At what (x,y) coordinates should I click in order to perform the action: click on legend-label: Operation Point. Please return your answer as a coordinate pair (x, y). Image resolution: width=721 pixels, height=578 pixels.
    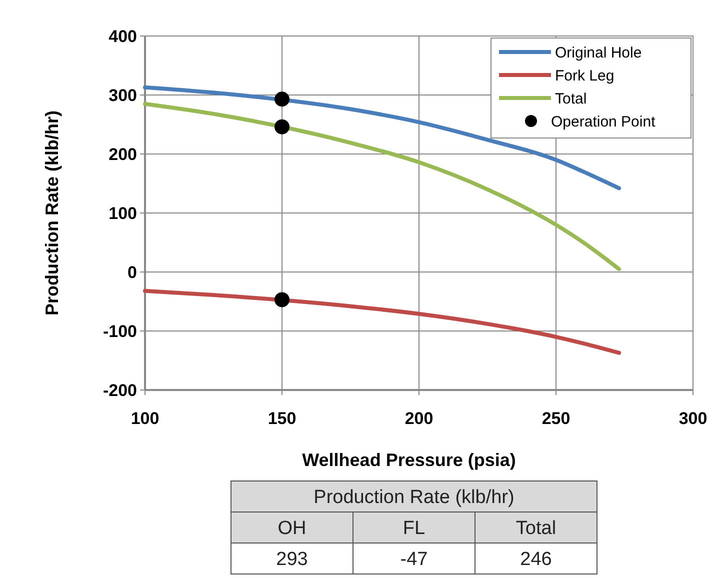
    Looking at the image, I should click on (603, 121).